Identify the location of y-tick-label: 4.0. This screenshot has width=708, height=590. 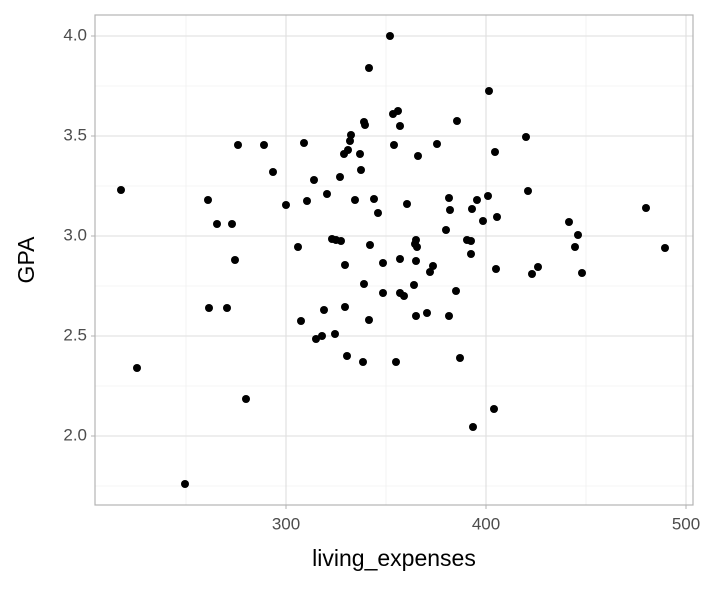
(75, 34).